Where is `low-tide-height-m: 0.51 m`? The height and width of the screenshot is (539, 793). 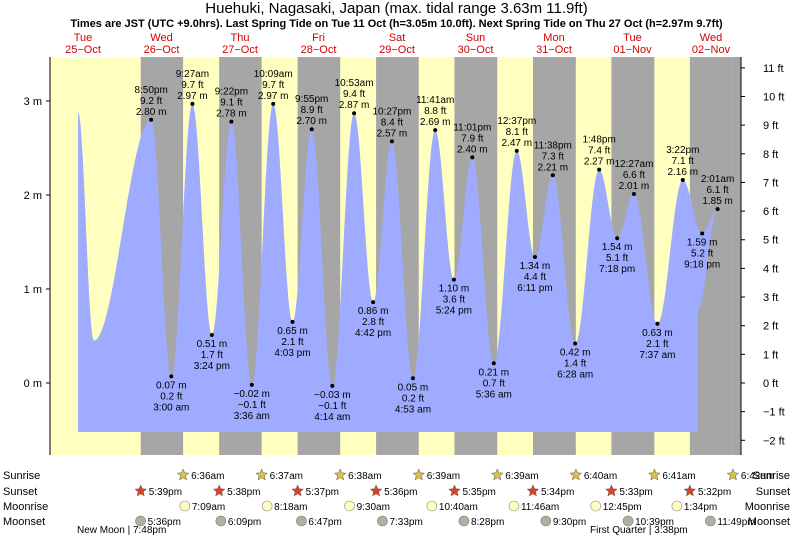
low-tide-height-m: 0.51 m is located at coordinates (212, 344).